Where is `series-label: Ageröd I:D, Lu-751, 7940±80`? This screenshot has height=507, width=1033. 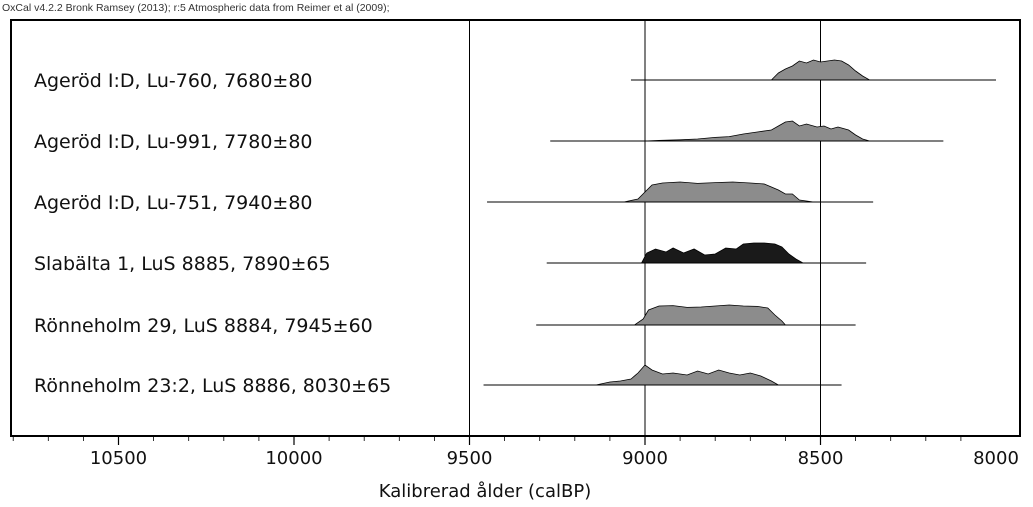
series-label: Ageröd I:D, Lu-751, 7940±80 is located at coordinates (173, 203).